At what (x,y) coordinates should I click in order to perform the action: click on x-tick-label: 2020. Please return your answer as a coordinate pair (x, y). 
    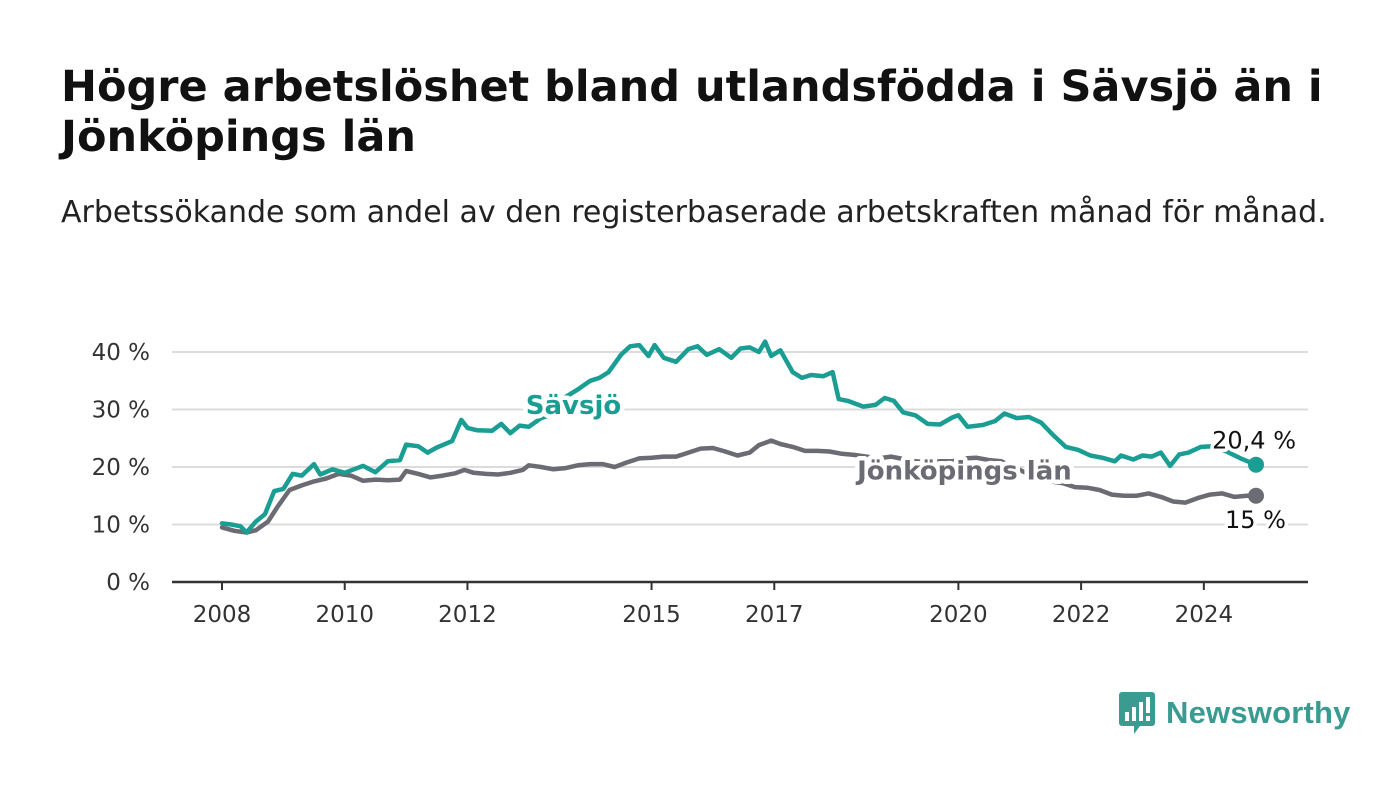
    Looking at the image, I should click on (958, 615).